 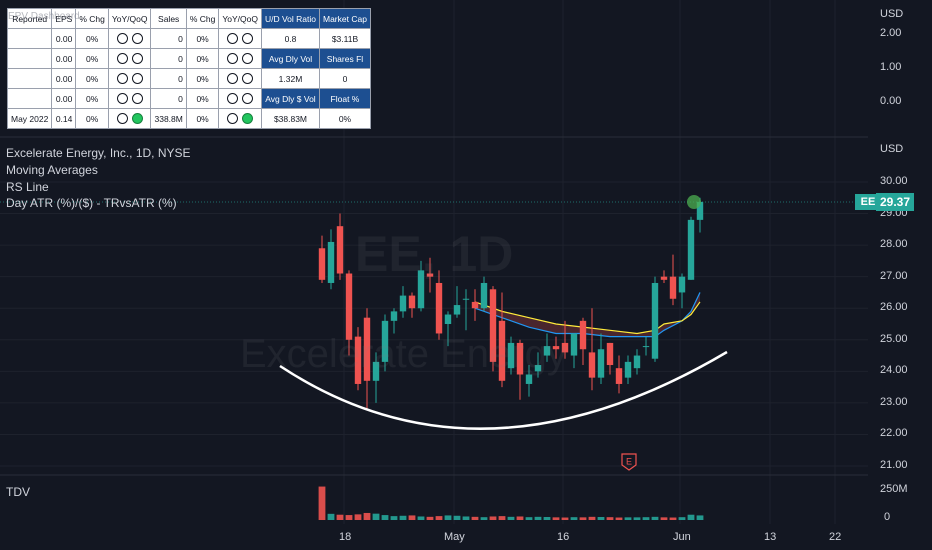 I want to click on dashboard-title: EPV Dashboard, so click(x=44, y=16).